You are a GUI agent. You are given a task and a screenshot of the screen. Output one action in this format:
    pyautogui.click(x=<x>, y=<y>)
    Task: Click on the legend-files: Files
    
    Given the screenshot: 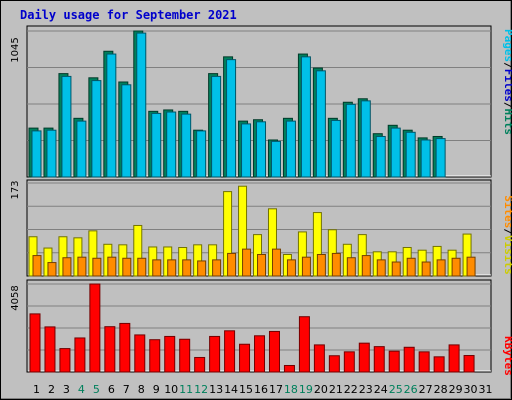 What is the action you would take?
    pyautogui.click(x=507, y=85)
    